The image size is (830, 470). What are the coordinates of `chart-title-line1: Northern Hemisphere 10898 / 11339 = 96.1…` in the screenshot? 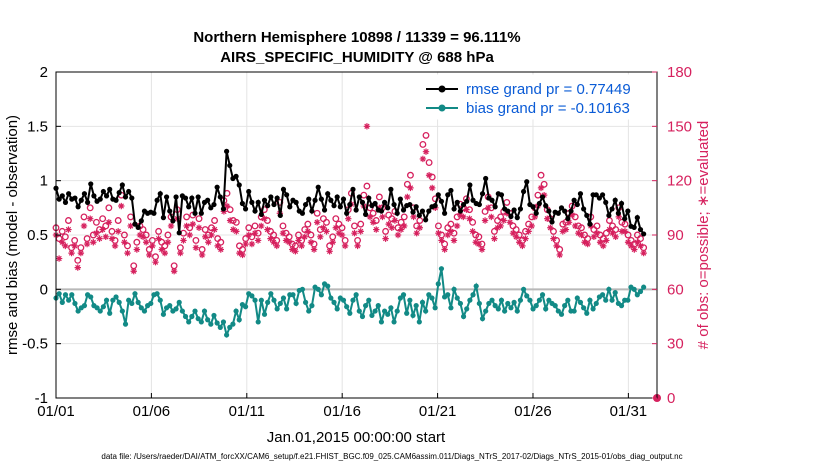 It's located at (356, 37).